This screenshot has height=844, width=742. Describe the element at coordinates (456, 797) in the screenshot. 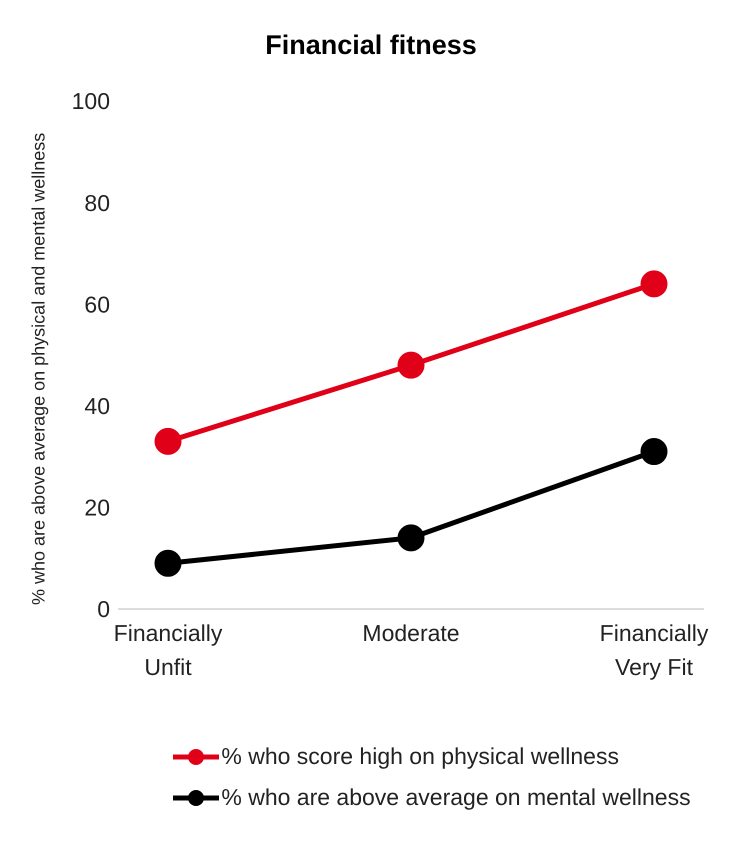

I see `legend-label: % who are above average on mental wellness` at that location.